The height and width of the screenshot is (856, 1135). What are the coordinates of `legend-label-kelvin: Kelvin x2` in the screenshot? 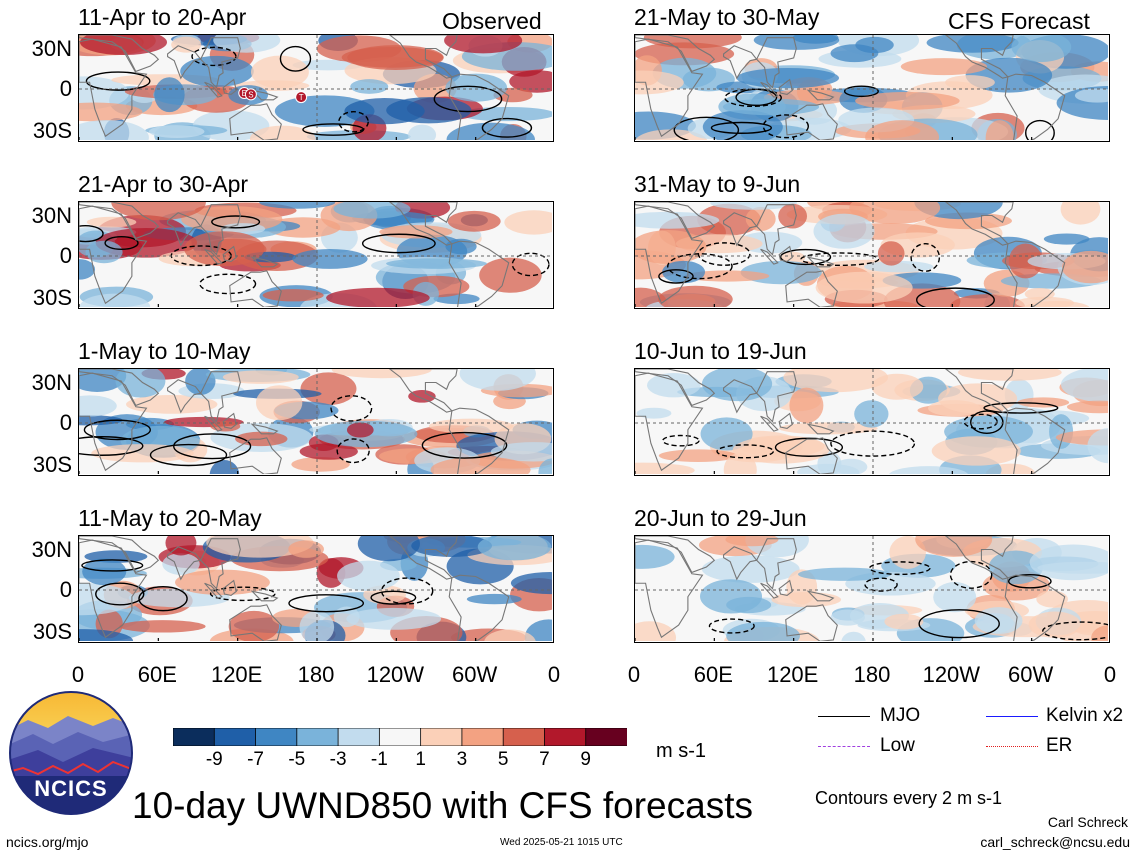 It's located at (1085, 715).